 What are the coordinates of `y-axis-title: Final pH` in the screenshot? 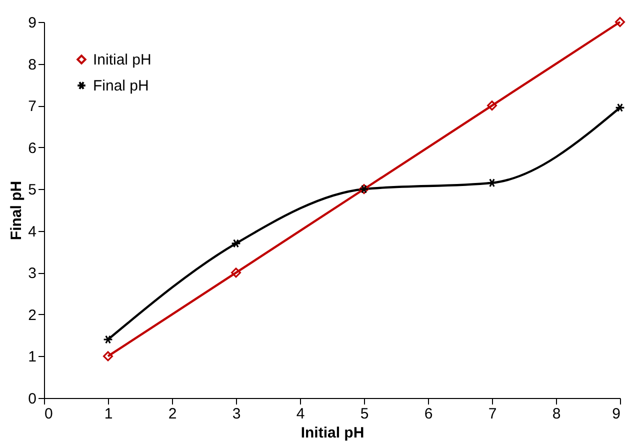 It's located at (17, 210).